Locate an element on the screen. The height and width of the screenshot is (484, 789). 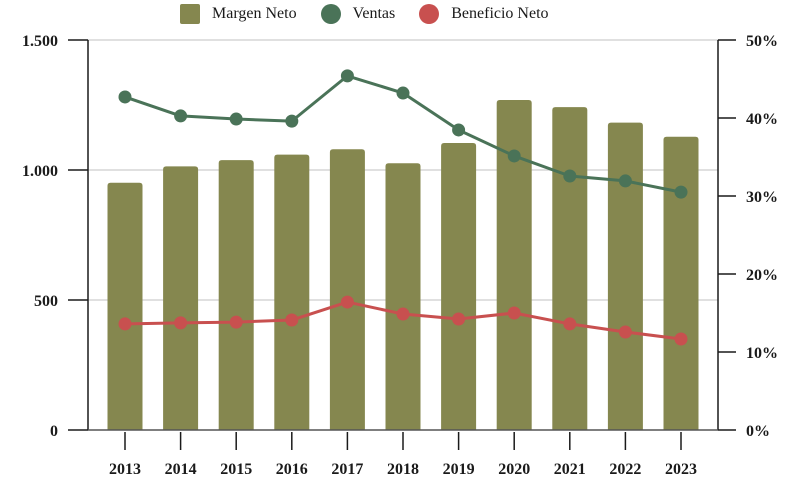
x-axis-tick-label: 2017 is located at coordinates (347, 469).